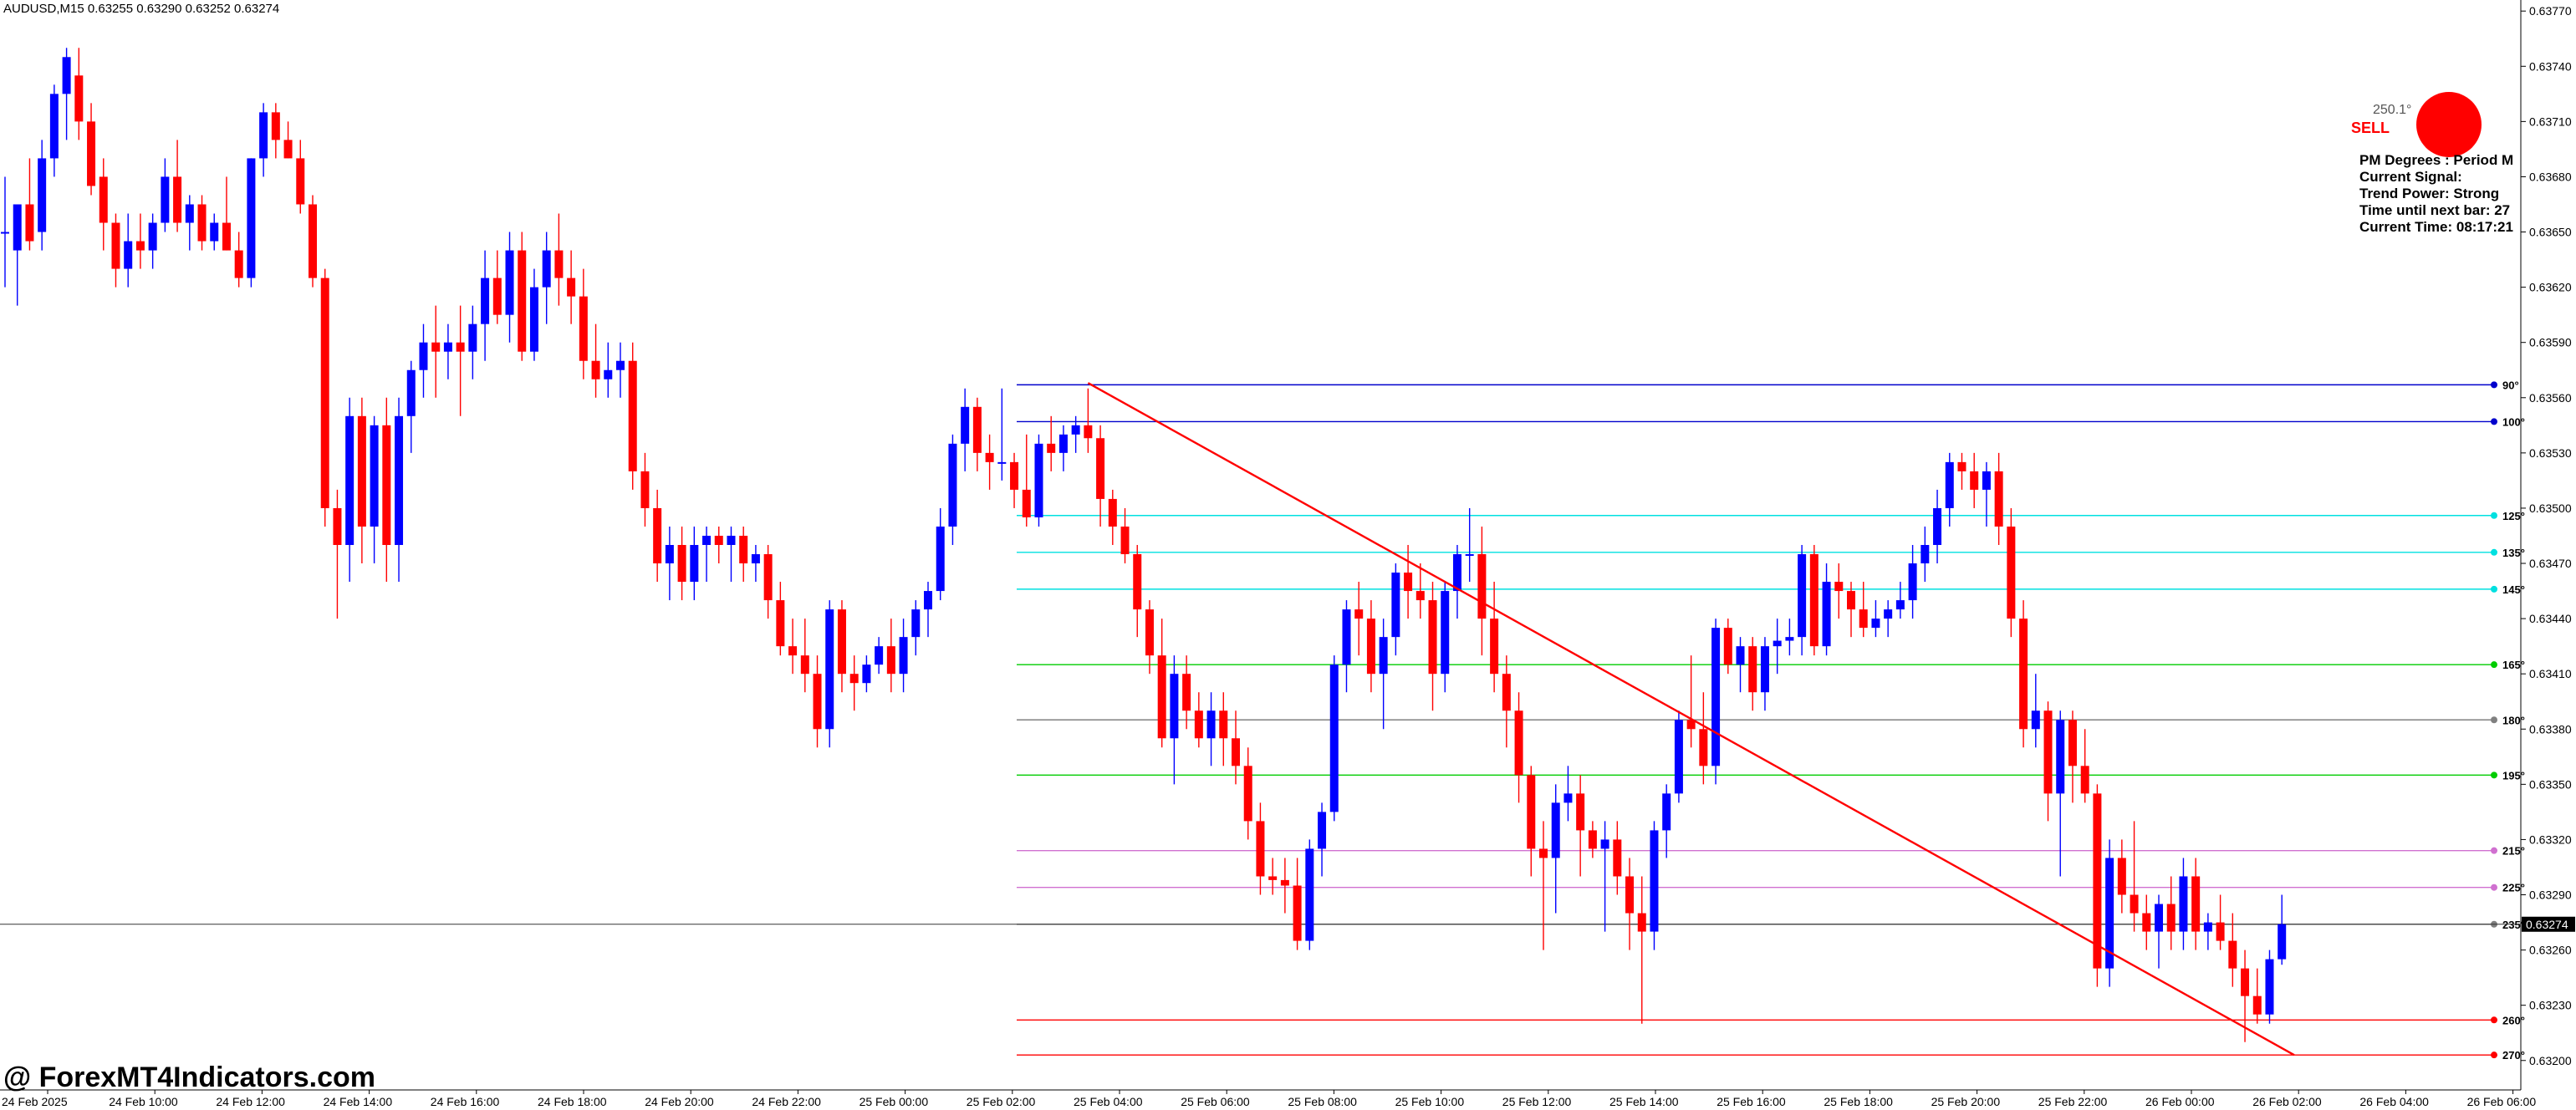  Describe the element at coordinates (2411, 177) in the screenshot. I see `info-line: Current Signal:` at that location.